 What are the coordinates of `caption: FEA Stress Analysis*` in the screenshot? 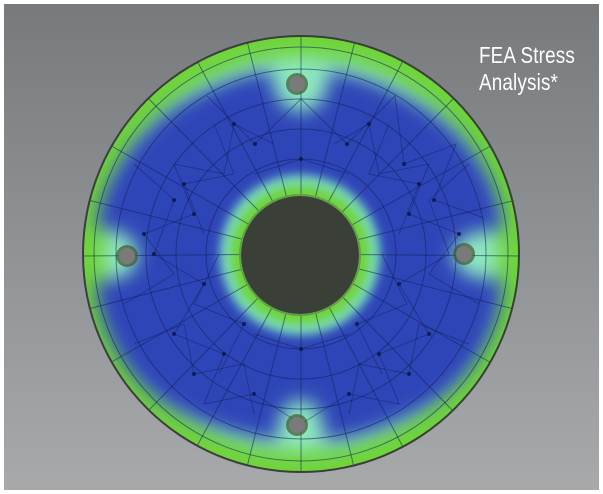 It's located at (527, 69).